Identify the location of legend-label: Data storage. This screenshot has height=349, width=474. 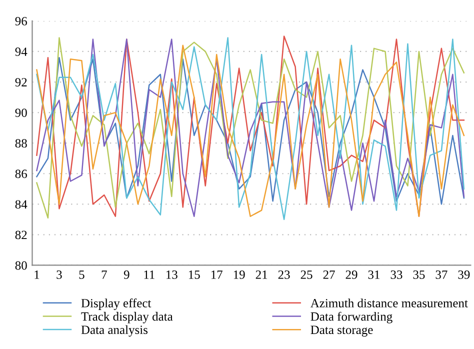
(341, 331).